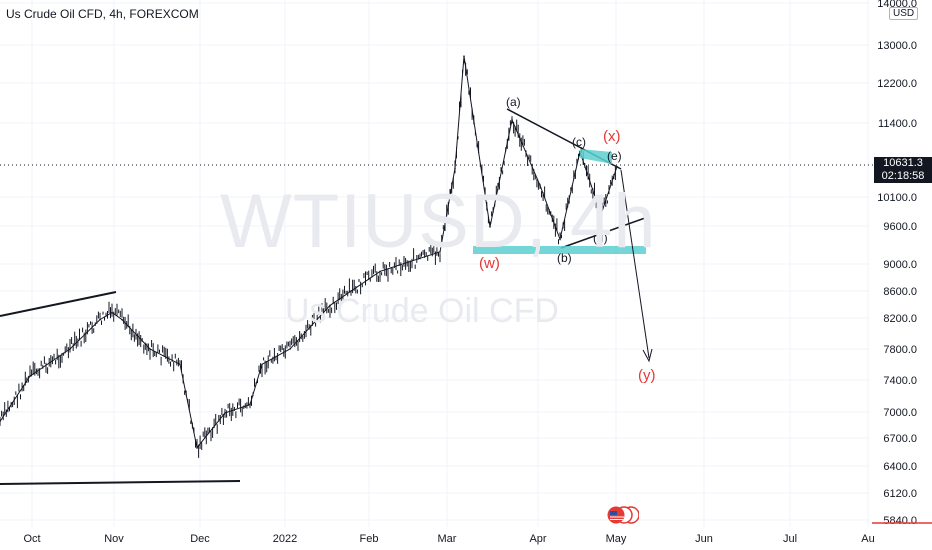  I want to click on trendline-left-upper, so click(58, 304).